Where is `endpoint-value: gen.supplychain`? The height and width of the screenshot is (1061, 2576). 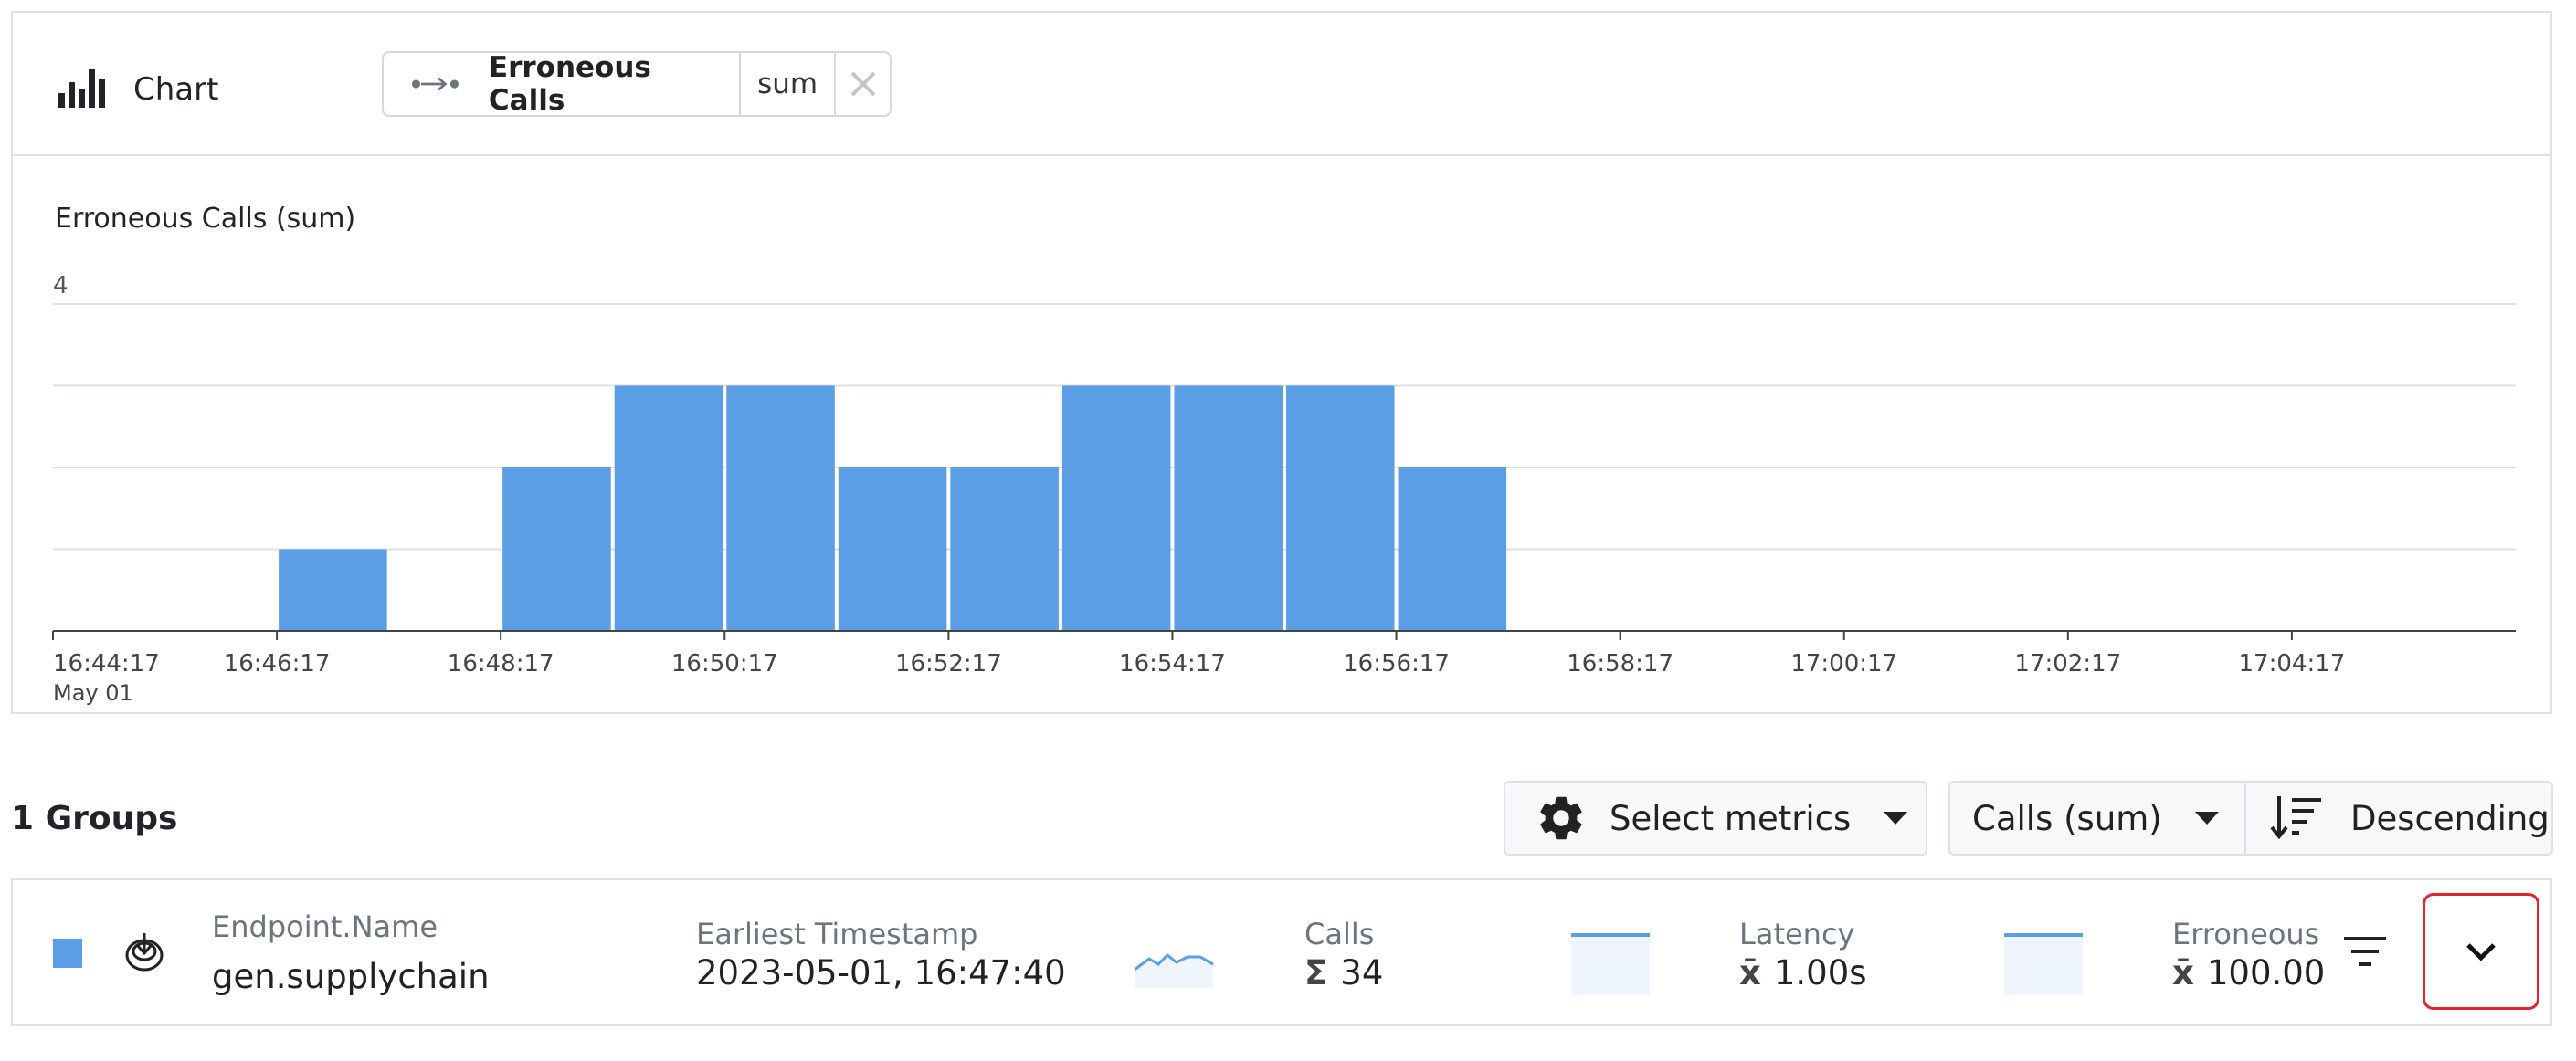 endpoint-value: gen.supplychain is located at coordinates (351, 976).